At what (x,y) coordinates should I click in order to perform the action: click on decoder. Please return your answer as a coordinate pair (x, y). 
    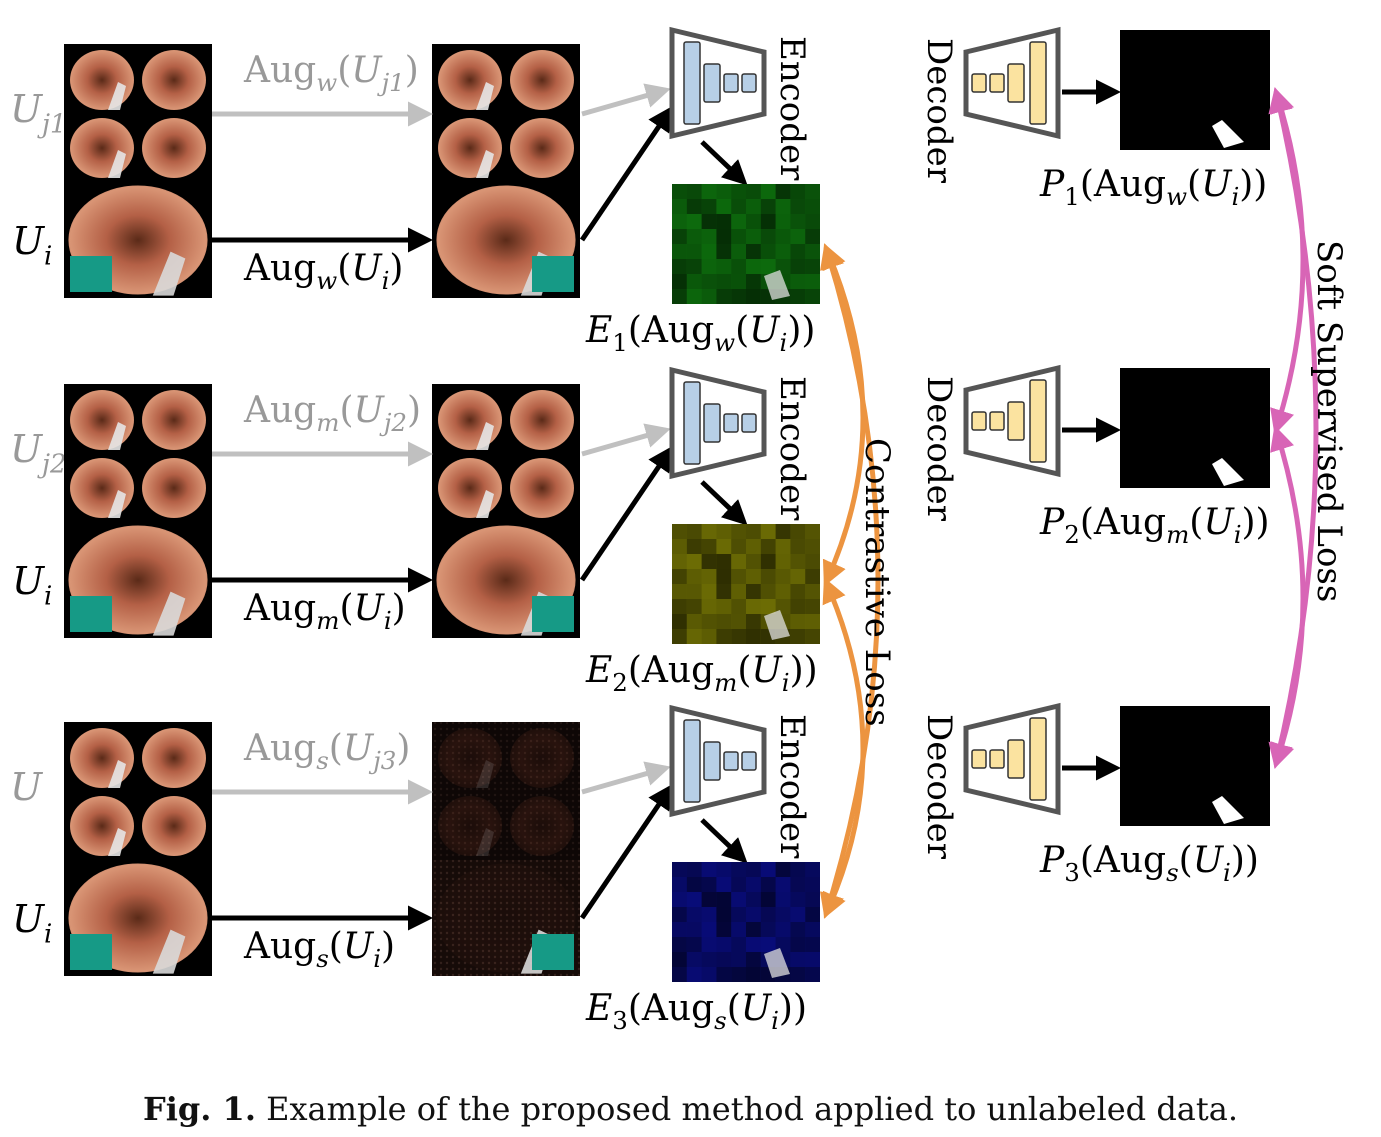
    Looking at the image, I should click on (1012, 759).